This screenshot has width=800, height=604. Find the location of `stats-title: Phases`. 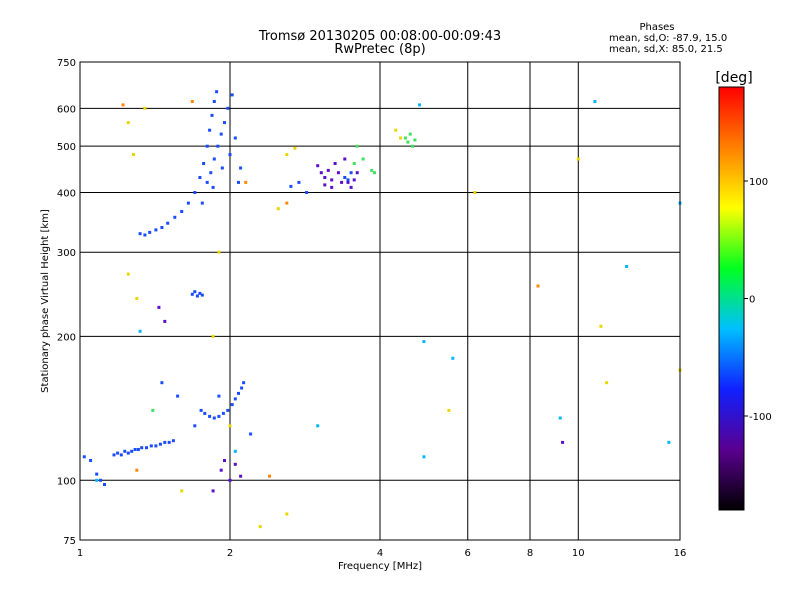

stats-title: Phases is located at coordinates (656, 27).